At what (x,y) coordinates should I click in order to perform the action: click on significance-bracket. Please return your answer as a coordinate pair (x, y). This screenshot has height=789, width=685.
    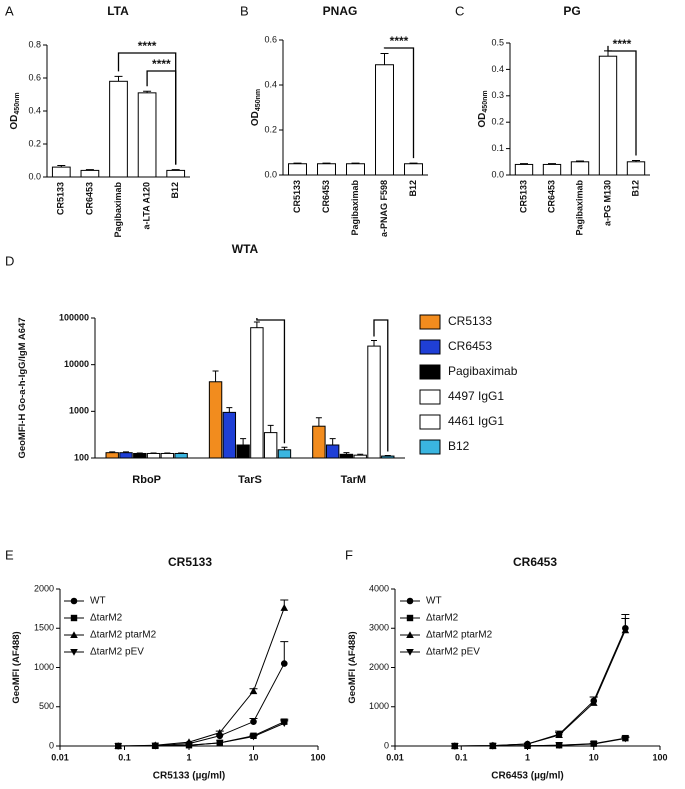
    Looking at the image, I should click on (381, 385).